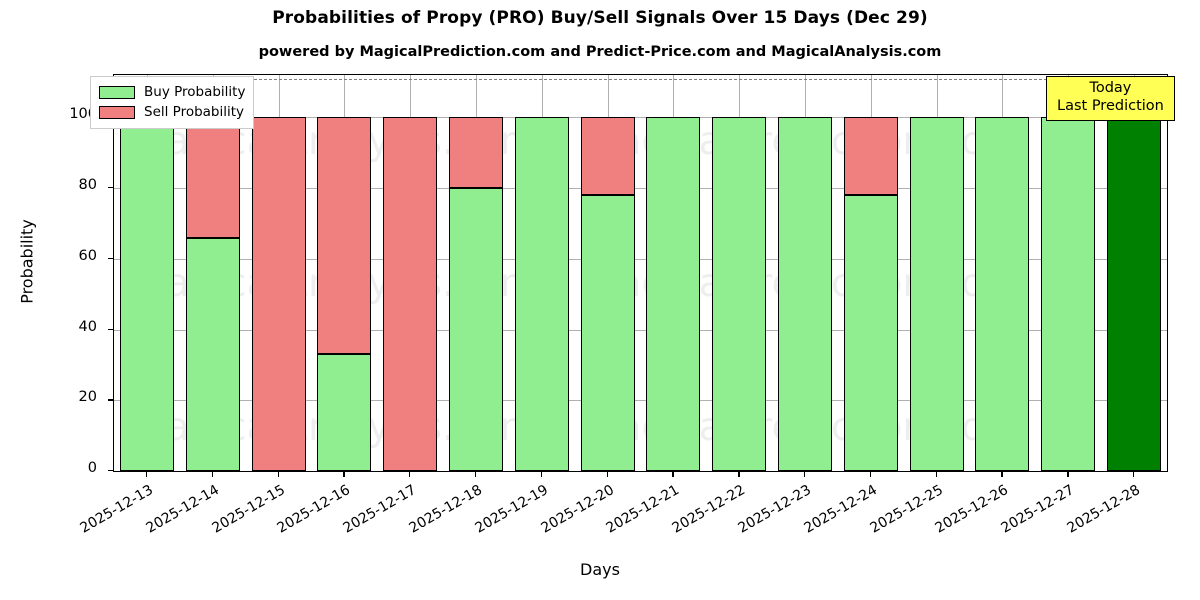 The width and height of the screenshot is (1200, 600). I want to click on y-tick-label: 60, so click(87, 255).